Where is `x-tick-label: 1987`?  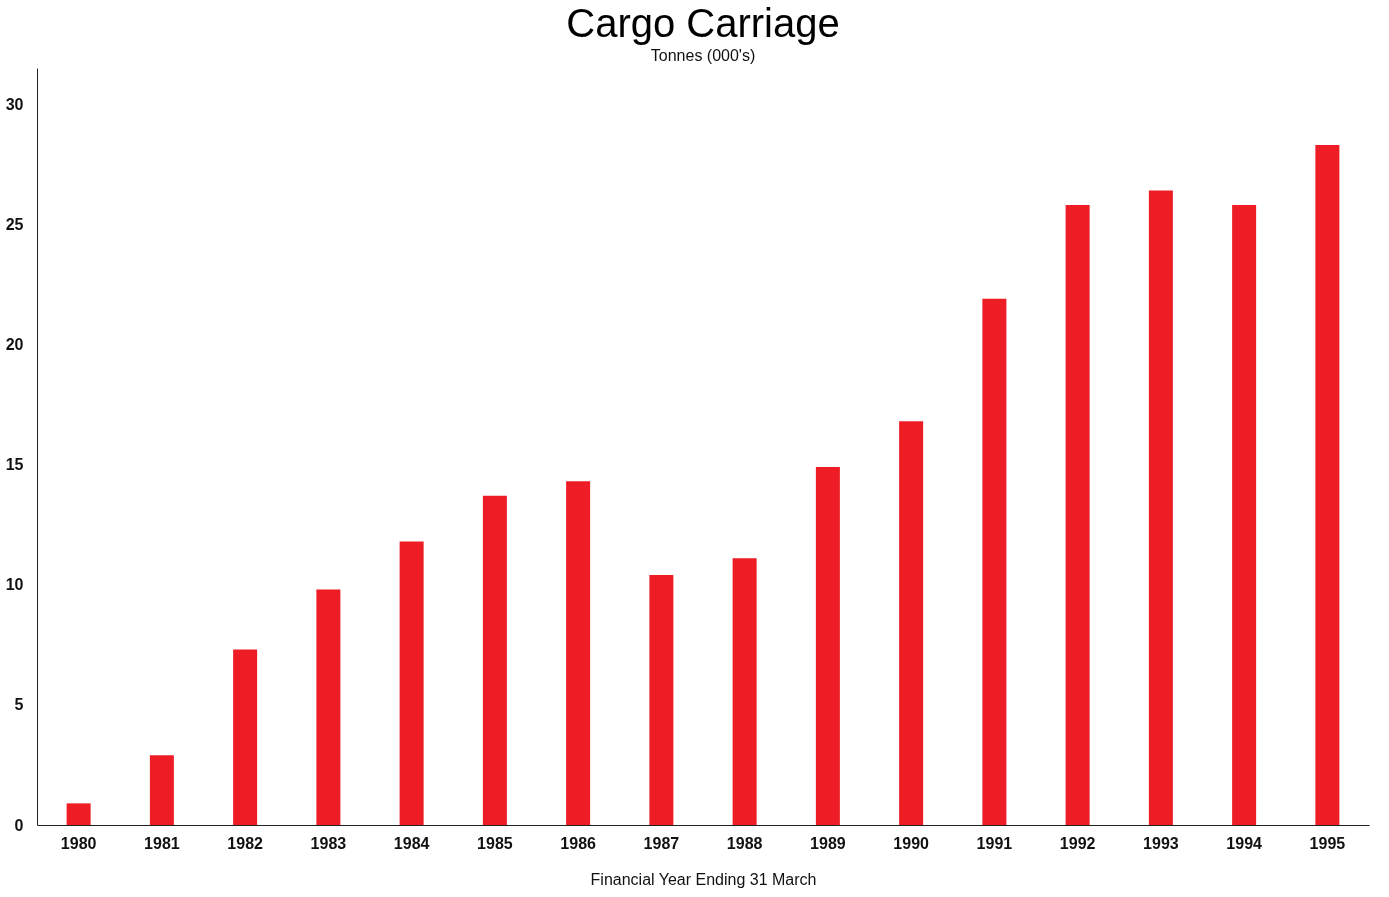
x-tick-label: 1987 is located at coordinates (661, 843).